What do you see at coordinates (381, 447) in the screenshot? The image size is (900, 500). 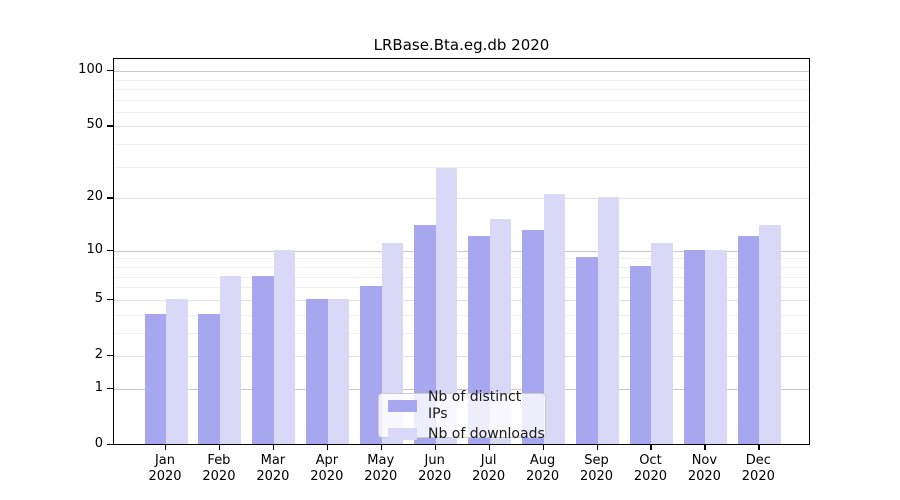 I see `x-tick-mark-may` at bounding box center [381, 447].